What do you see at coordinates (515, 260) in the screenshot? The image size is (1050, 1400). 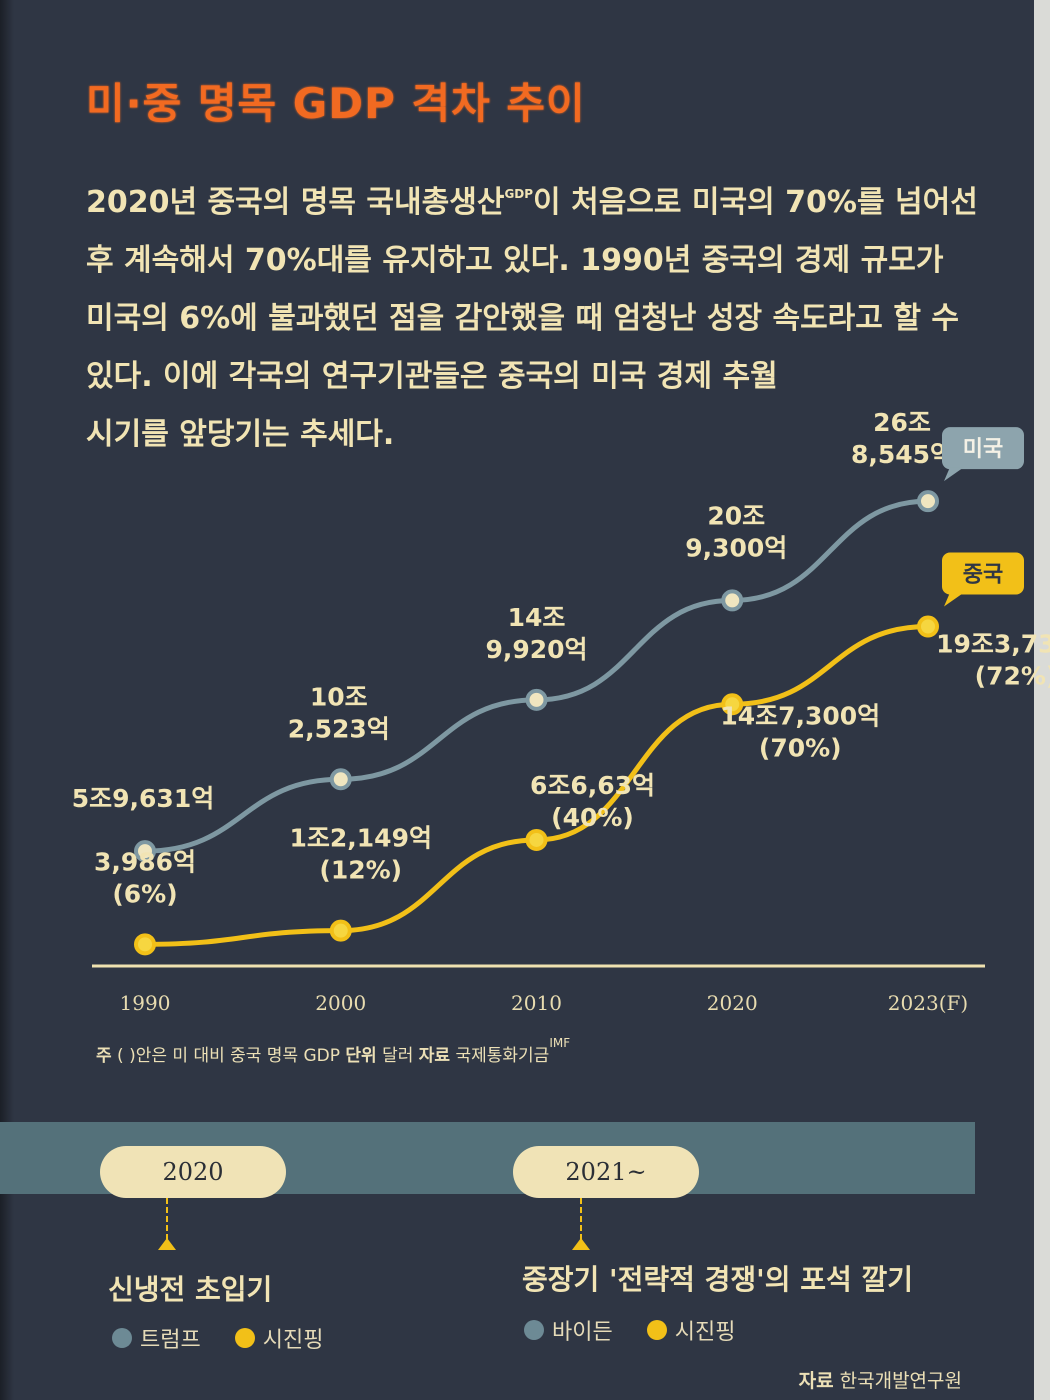 I see `intro-line-2: 후 계속해서 70%대를 유지하고 있다. 1990년 중국의 경제 규모가` at bounding box center [515, 260].